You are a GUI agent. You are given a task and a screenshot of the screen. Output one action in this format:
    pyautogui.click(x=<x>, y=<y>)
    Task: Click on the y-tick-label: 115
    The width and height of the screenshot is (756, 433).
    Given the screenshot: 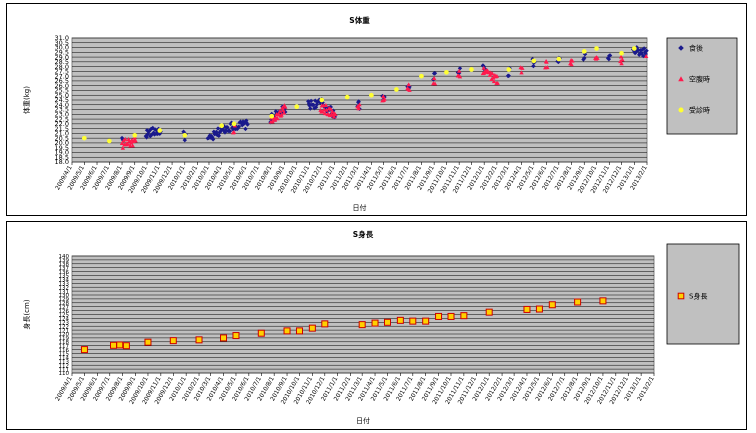 What is the action you would take?
    pyautogui.click(x=64, y=355)
    